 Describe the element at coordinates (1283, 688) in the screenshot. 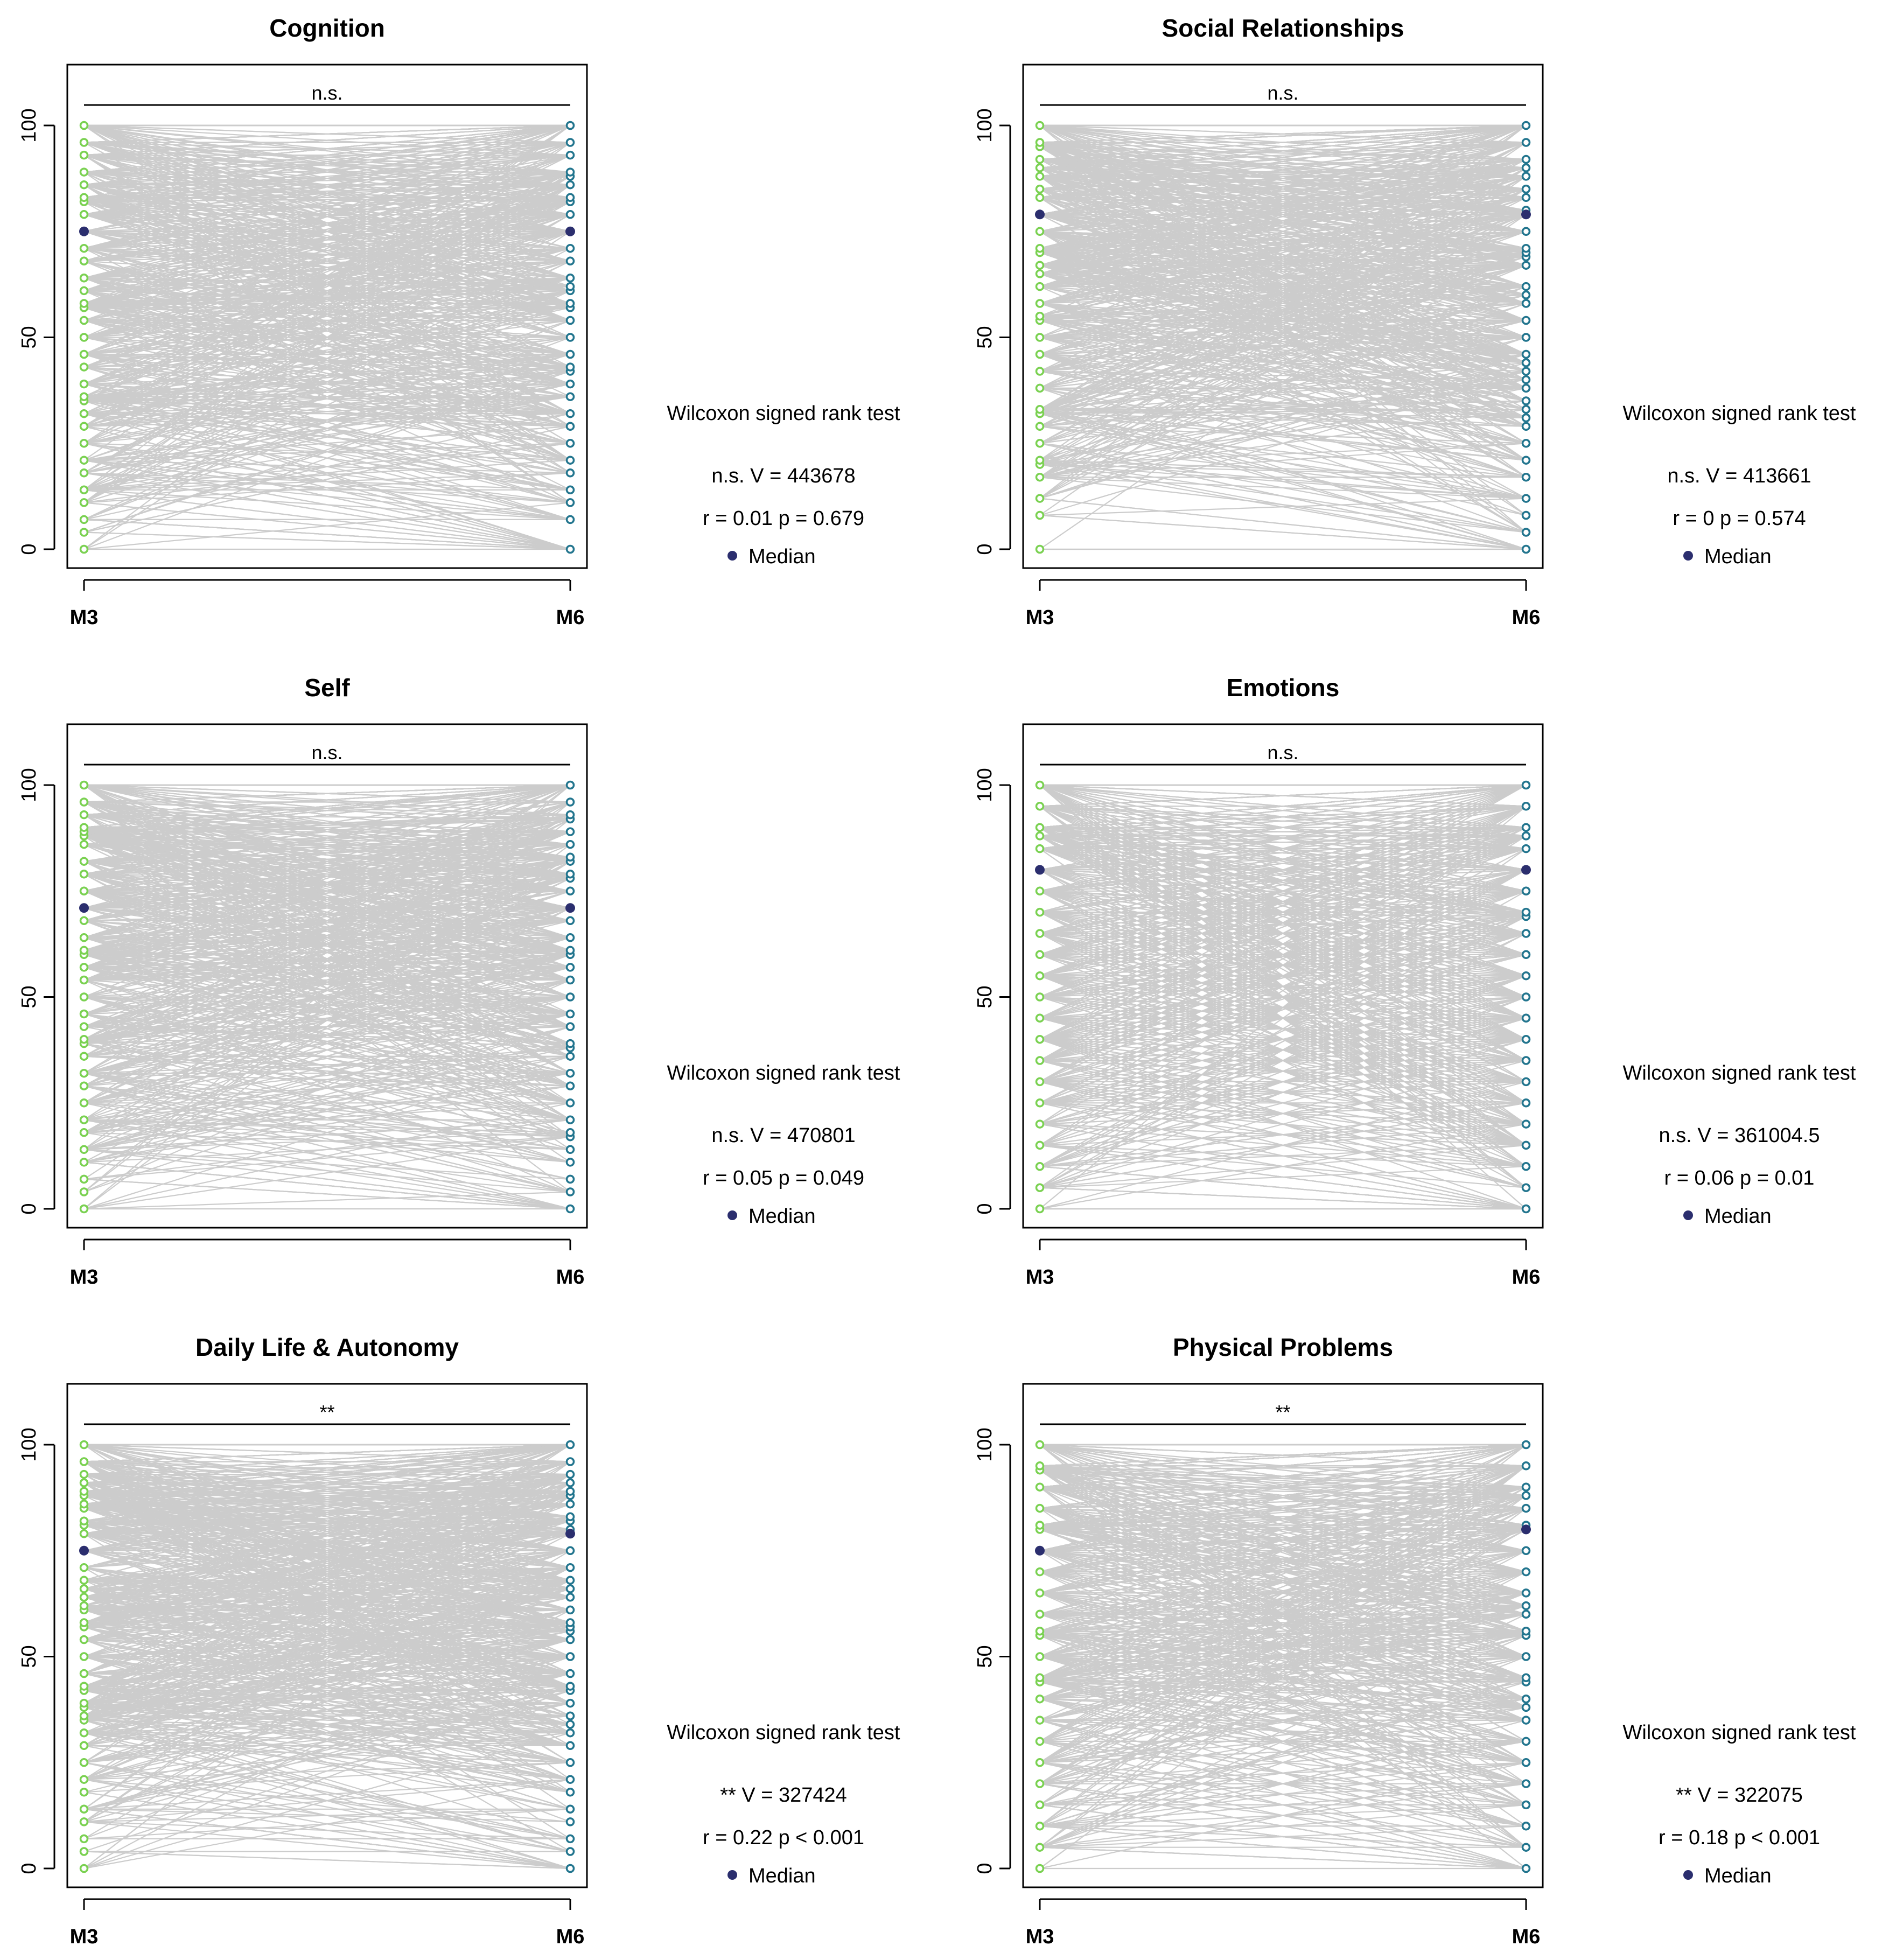

I see `chart-title: Emotions` at that location.